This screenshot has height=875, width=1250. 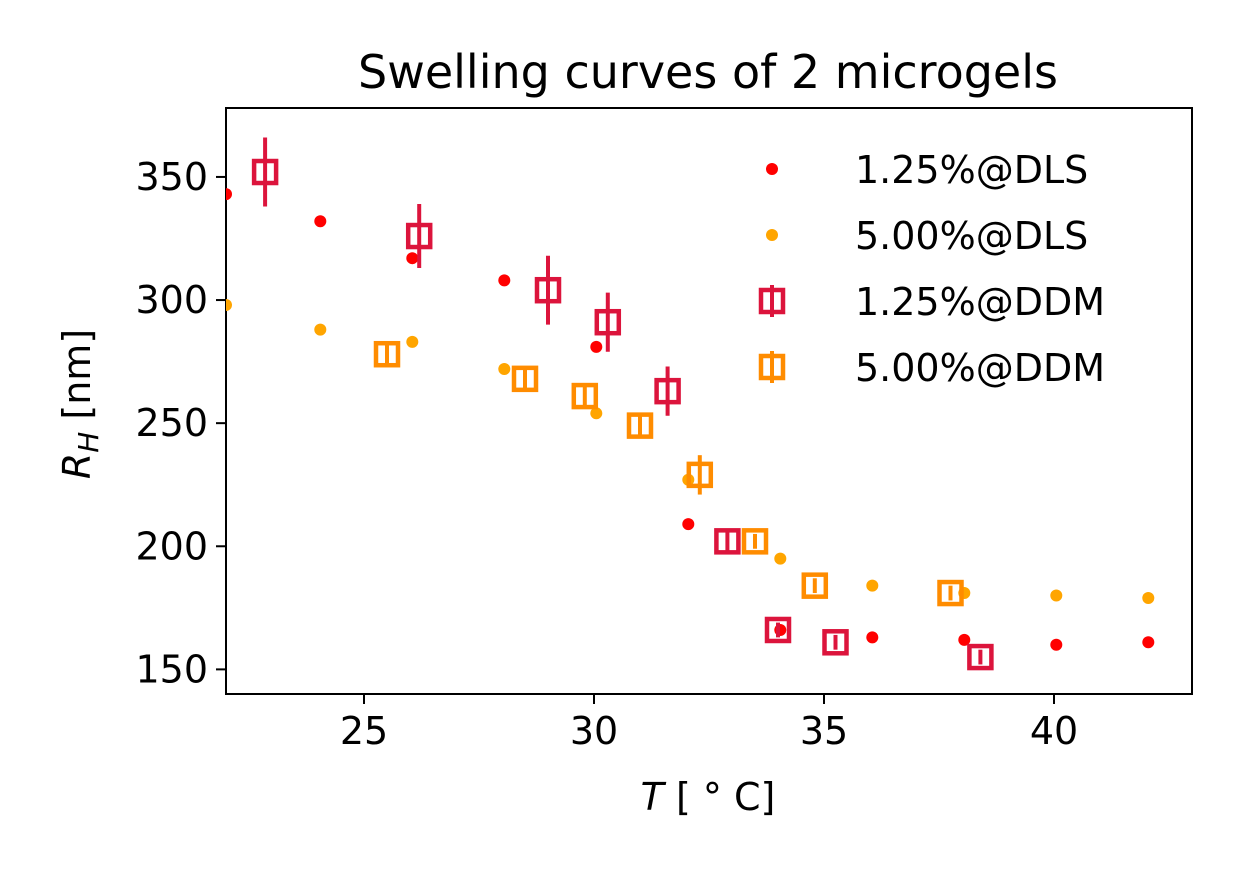 I want to click on y-axis-label: RH [nm], so click(x=80, y=404).